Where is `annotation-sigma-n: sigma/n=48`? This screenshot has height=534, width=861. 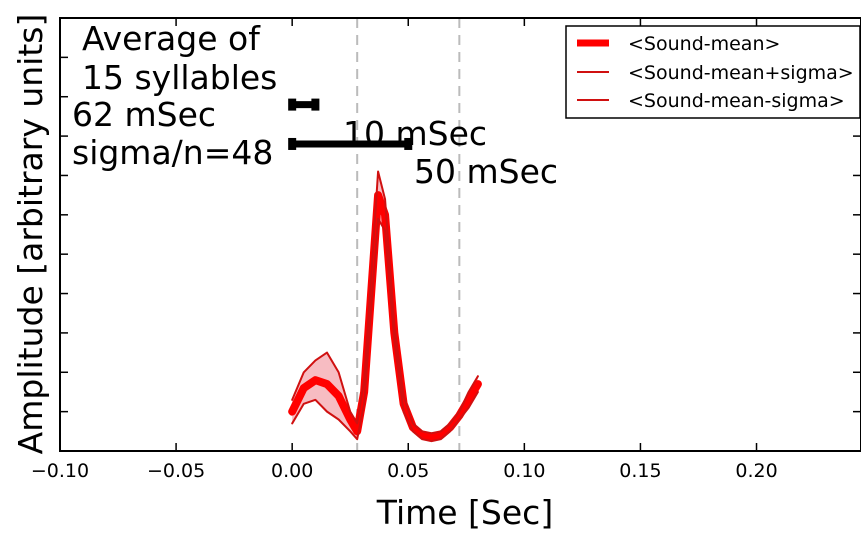 annotation-sigma-n: sigma/n=48 is located at coordinates (172, 152).